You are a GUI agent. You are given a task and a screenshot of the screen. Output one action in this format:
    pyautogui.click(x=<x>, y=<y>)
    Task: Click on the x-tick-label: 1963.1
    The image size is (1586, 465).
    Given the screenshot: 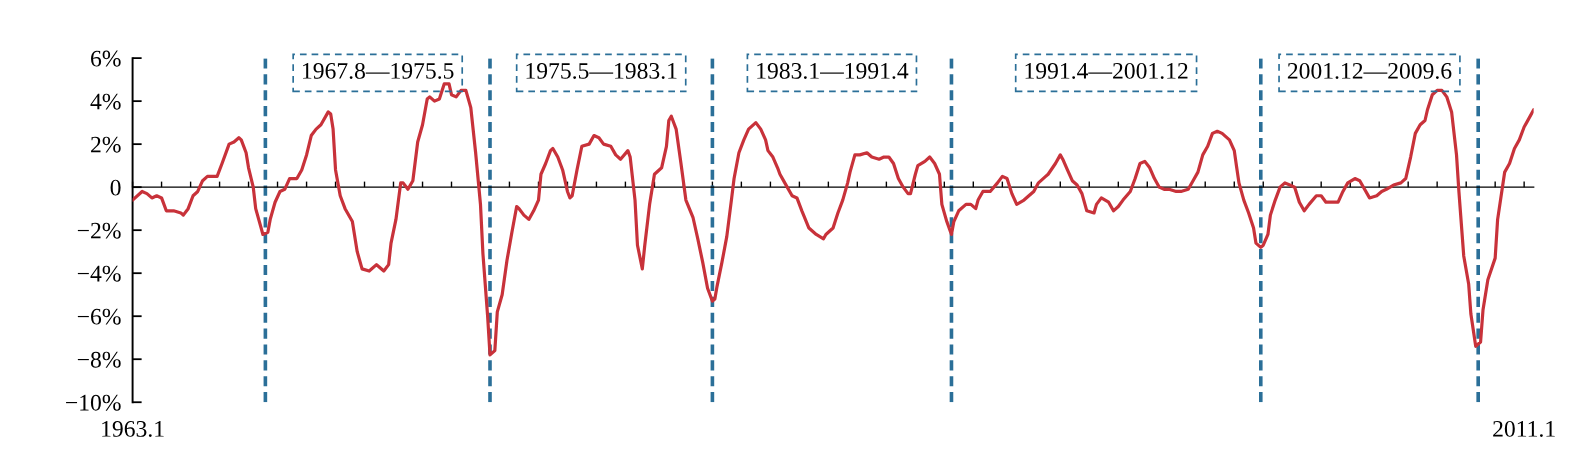 What is the action you would take?
    pyautogui.click(x=133, y=428)
    